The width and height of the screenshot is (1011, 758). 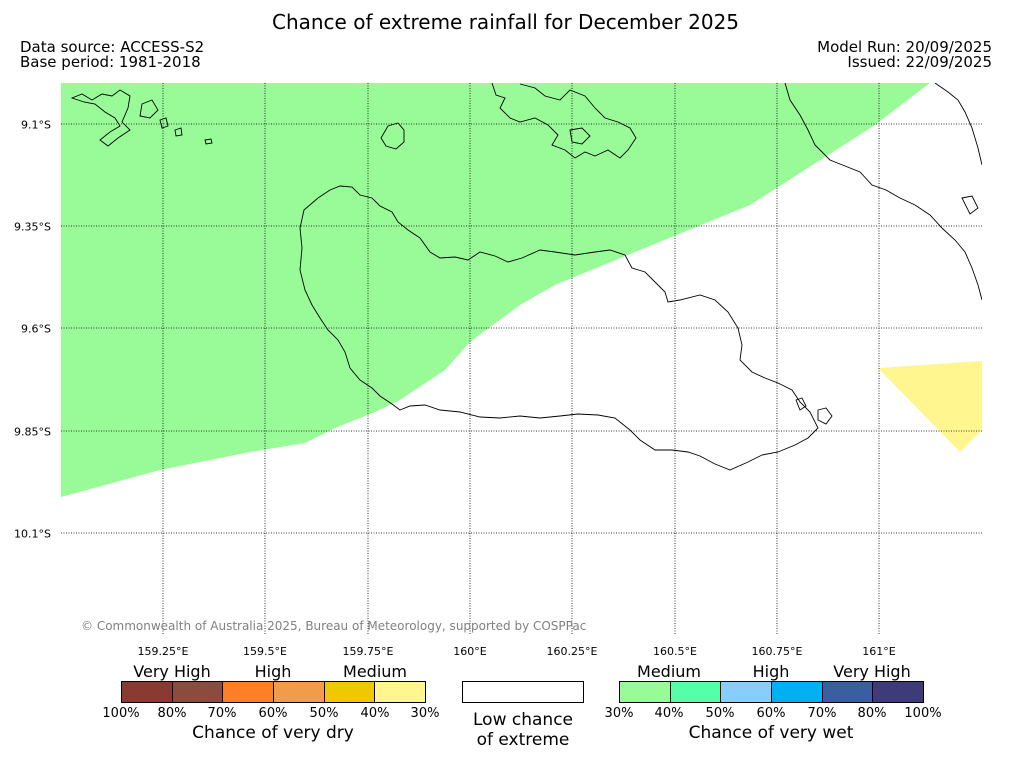 What do you see at coordinates (32, 432) in the screenshot?
I see `lat-label: 9.85°S` at bounding box center [32, 432].